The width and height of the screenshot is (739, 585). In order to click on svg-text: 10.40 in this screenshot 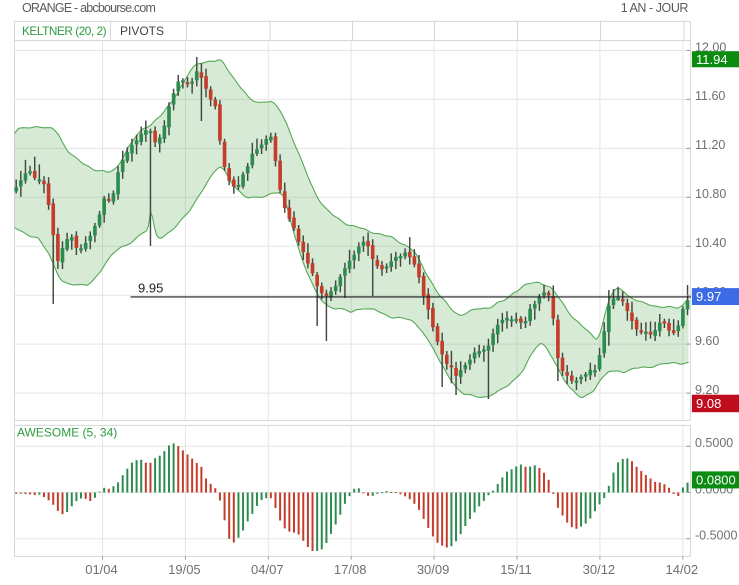, I will do `click(710, 243)`.